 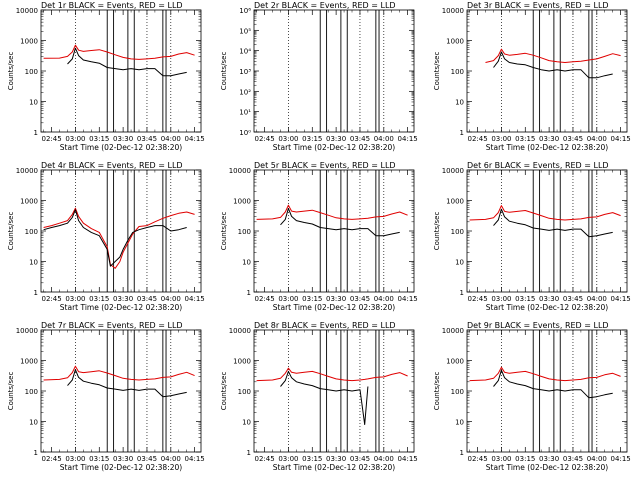 I want to click on panel-title: Det 4r BLACK = Events, RED = LLD, so click(x=112, y=165).